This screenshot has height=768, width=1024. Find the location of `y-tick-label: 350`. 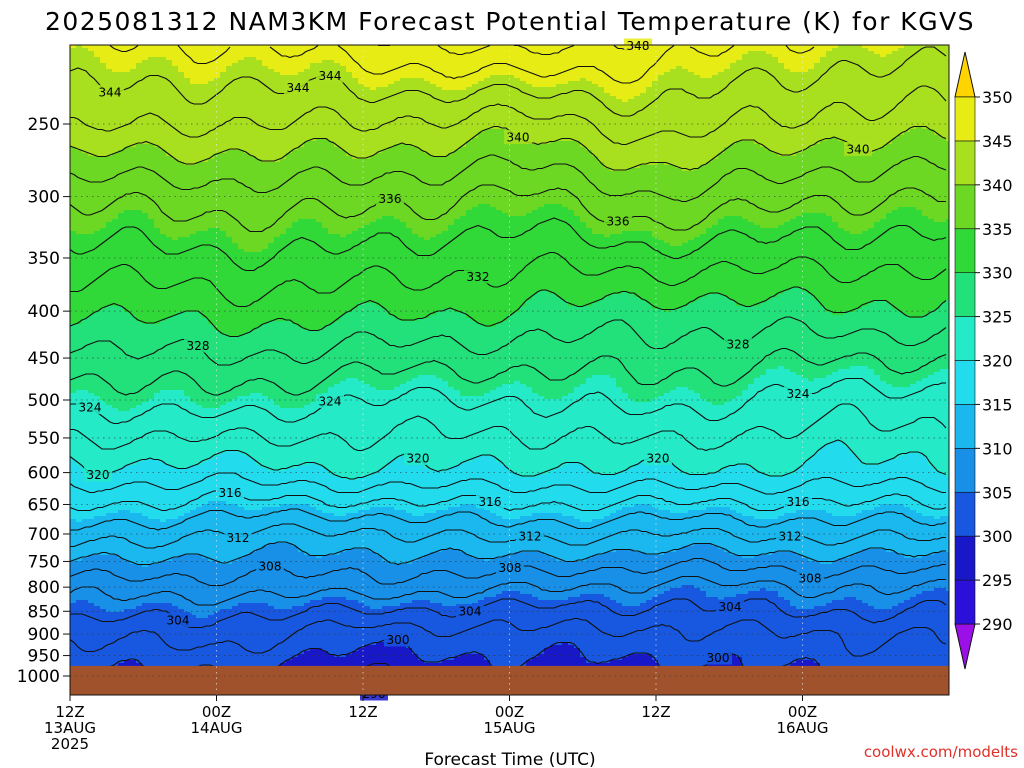

y-tick-label: 350 is located at coordinates (44, 259).